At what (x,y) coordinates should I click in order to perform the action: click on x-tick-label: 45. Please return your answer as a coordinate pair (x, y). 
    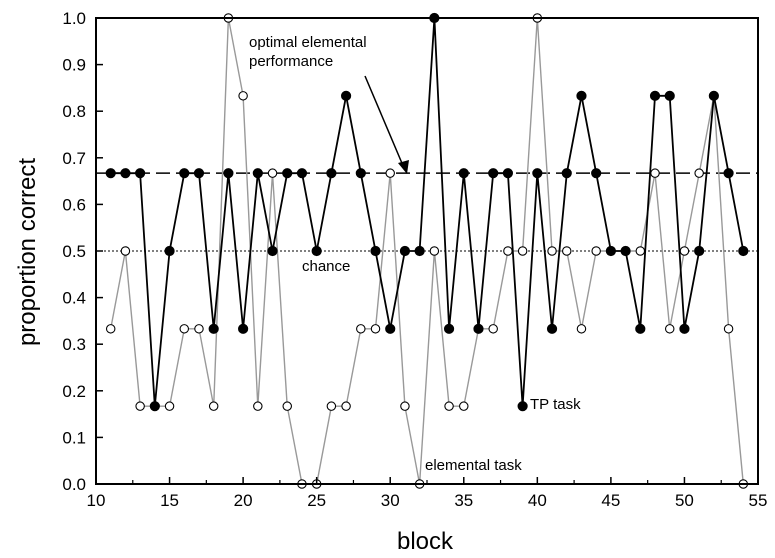
    Looking at the image, I should click on (610, 500).